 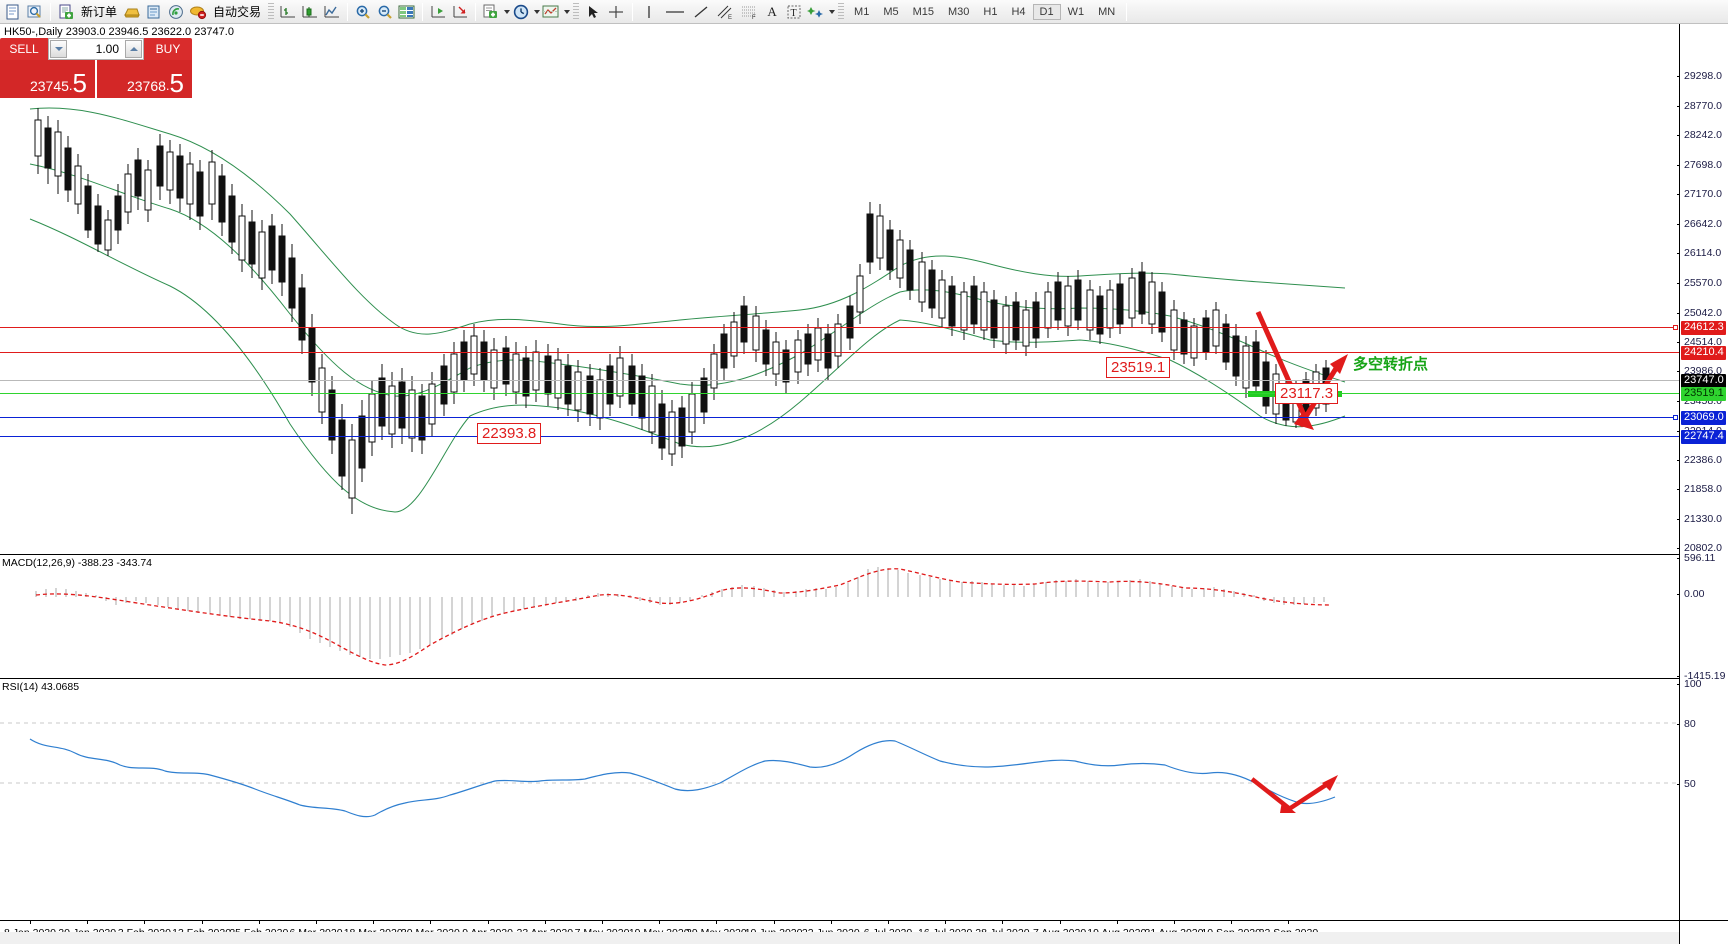 What do you see at coordinates (107, 49) in the screenshot?
I see `volume-value: 1.00` at bounding box center [107, 49].